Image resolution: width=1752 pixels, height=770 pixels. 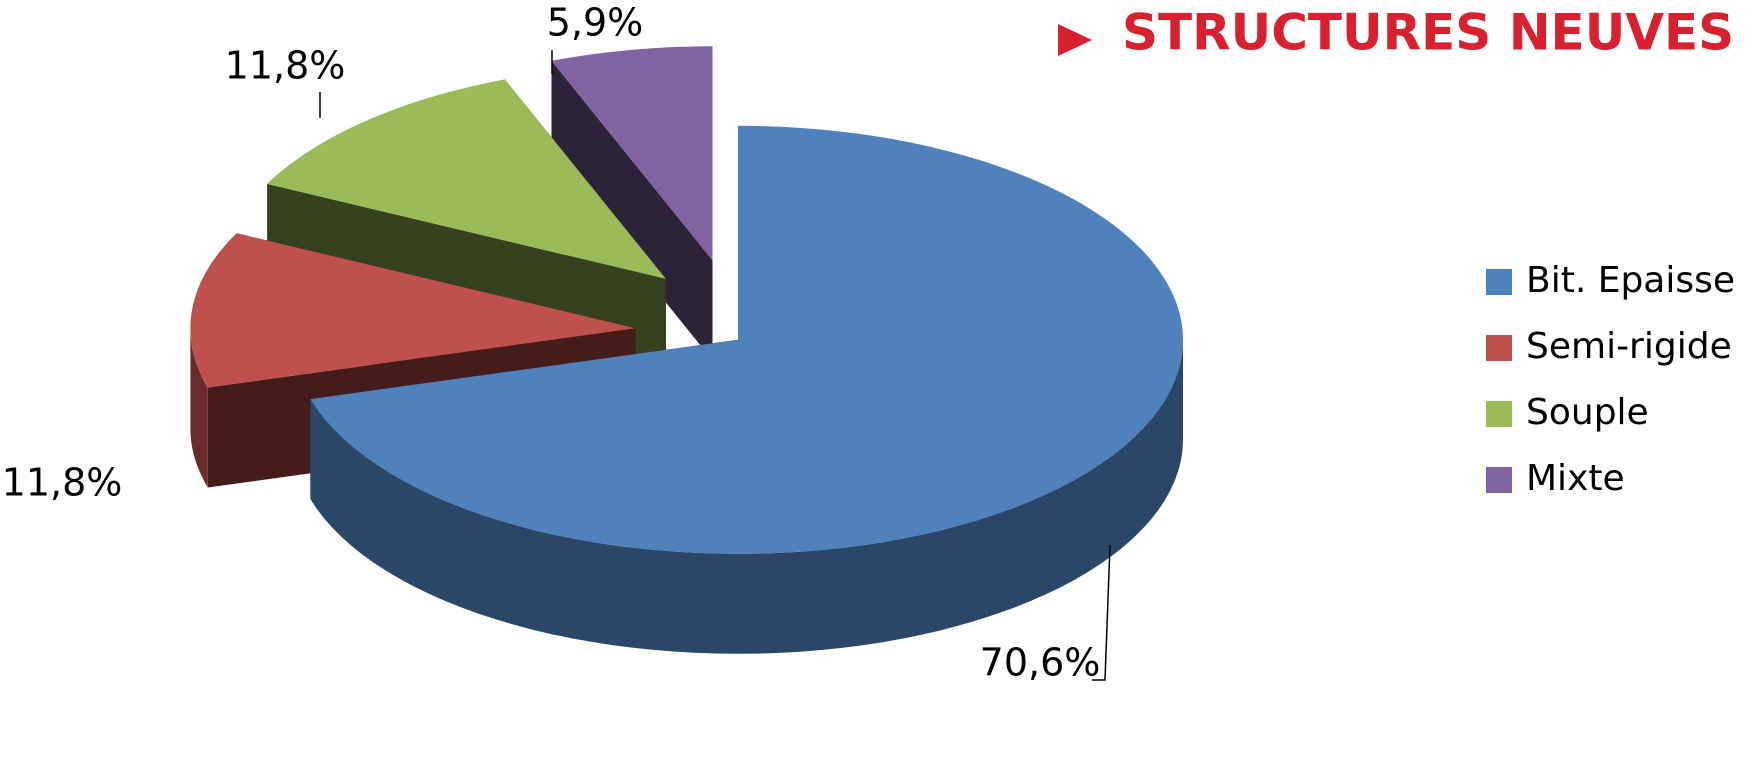 What do you see at coordinates (1575, 478) in the screenshot?
I see `legend-label: Mixte` at bounding box center [1575, 478].